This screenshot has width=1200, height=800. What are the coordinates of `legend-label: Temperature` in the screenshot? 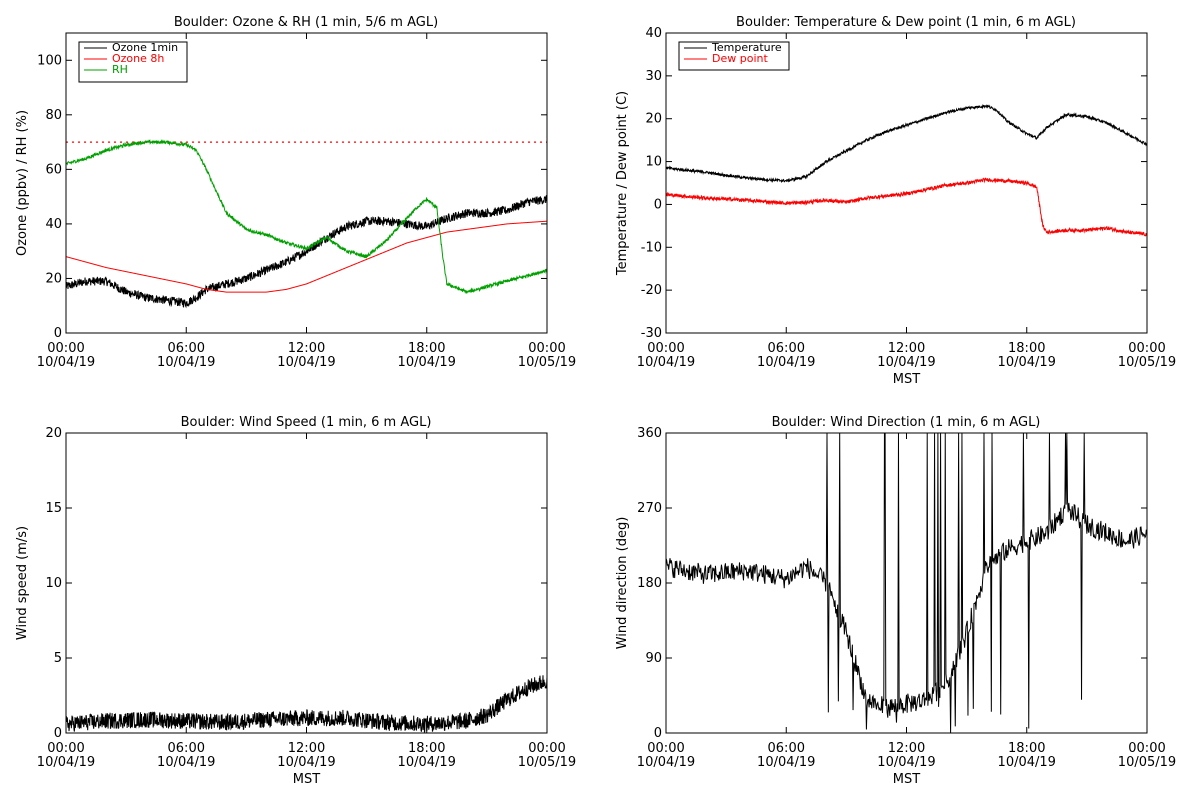 It's located at (746, 47).